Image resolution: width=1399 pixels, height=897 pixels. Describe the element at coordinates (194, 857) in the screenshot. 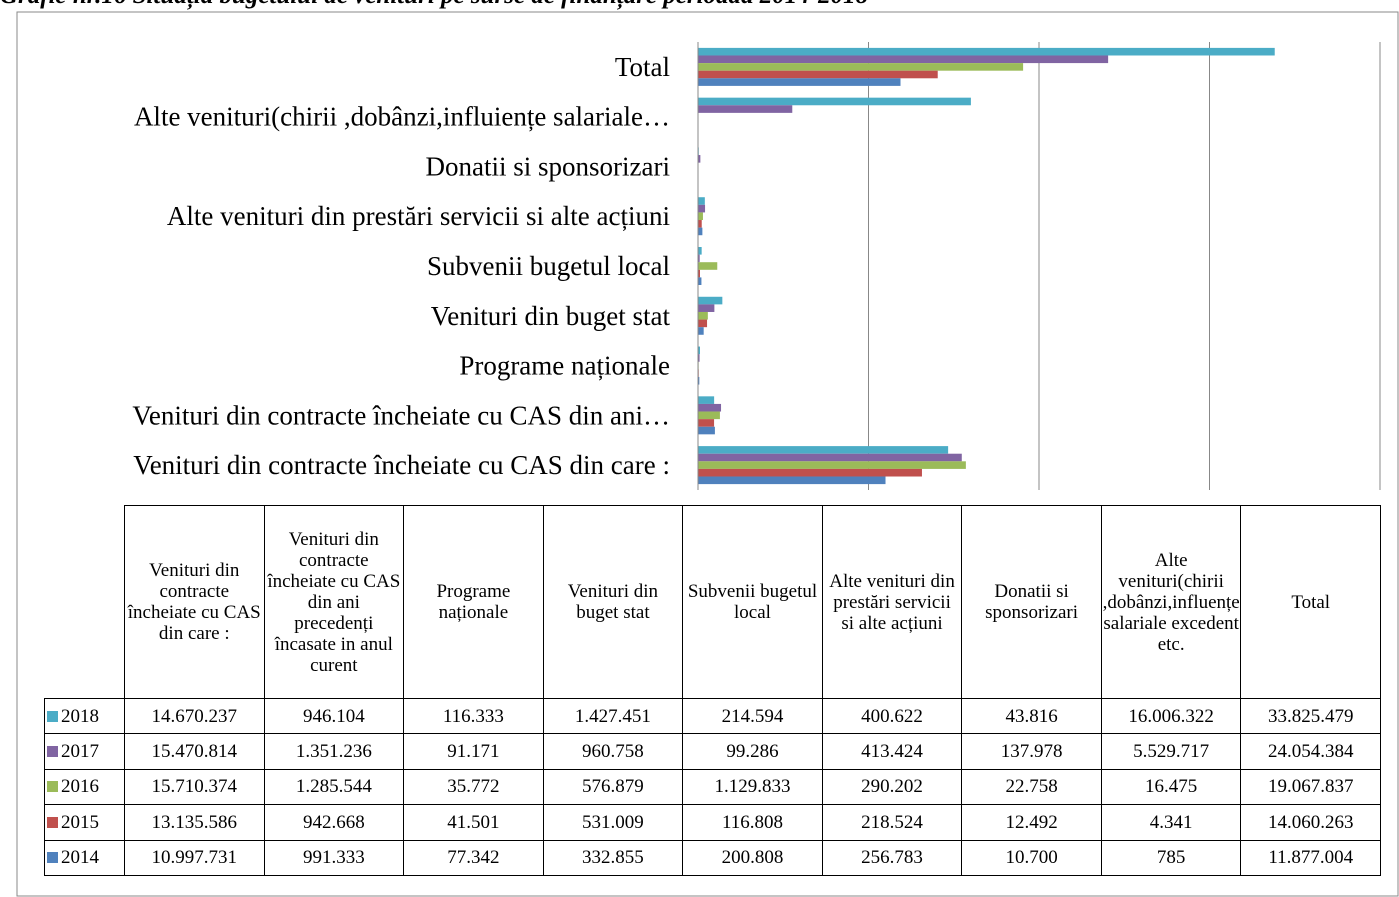

I see `table-value: 10.997.731` at that location.